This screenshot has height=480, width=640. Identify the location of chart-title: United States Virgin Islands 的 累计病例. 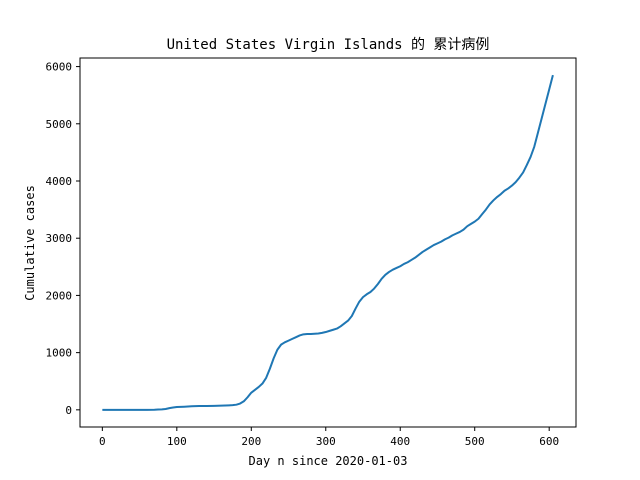
(328, 45).